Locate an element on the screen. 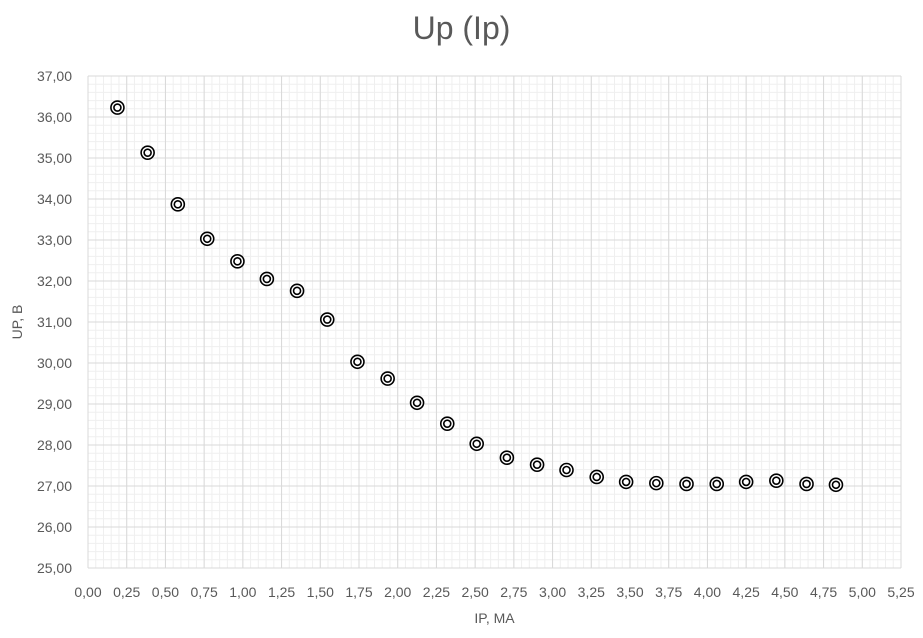 This screenshot has height=638, width=923. x-tick-label: 1,50 is located at coordinates (320, 592).